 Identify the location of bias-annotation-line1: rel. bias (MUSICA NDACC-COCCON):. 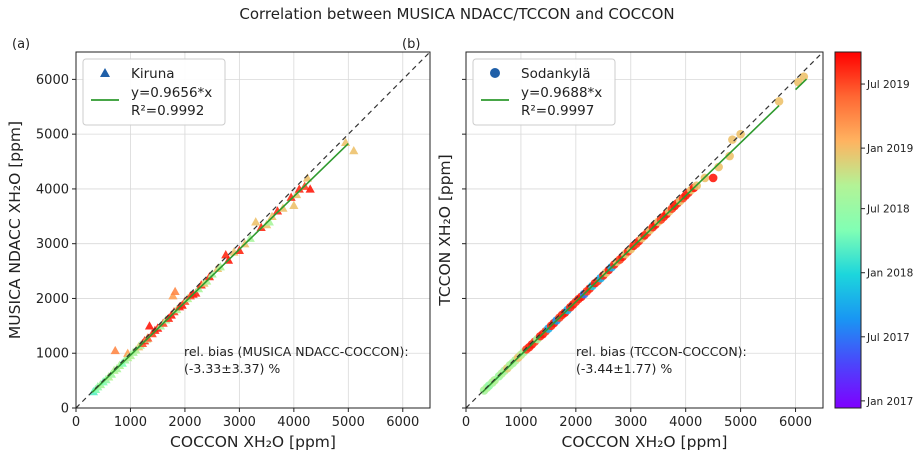
(296, 351).